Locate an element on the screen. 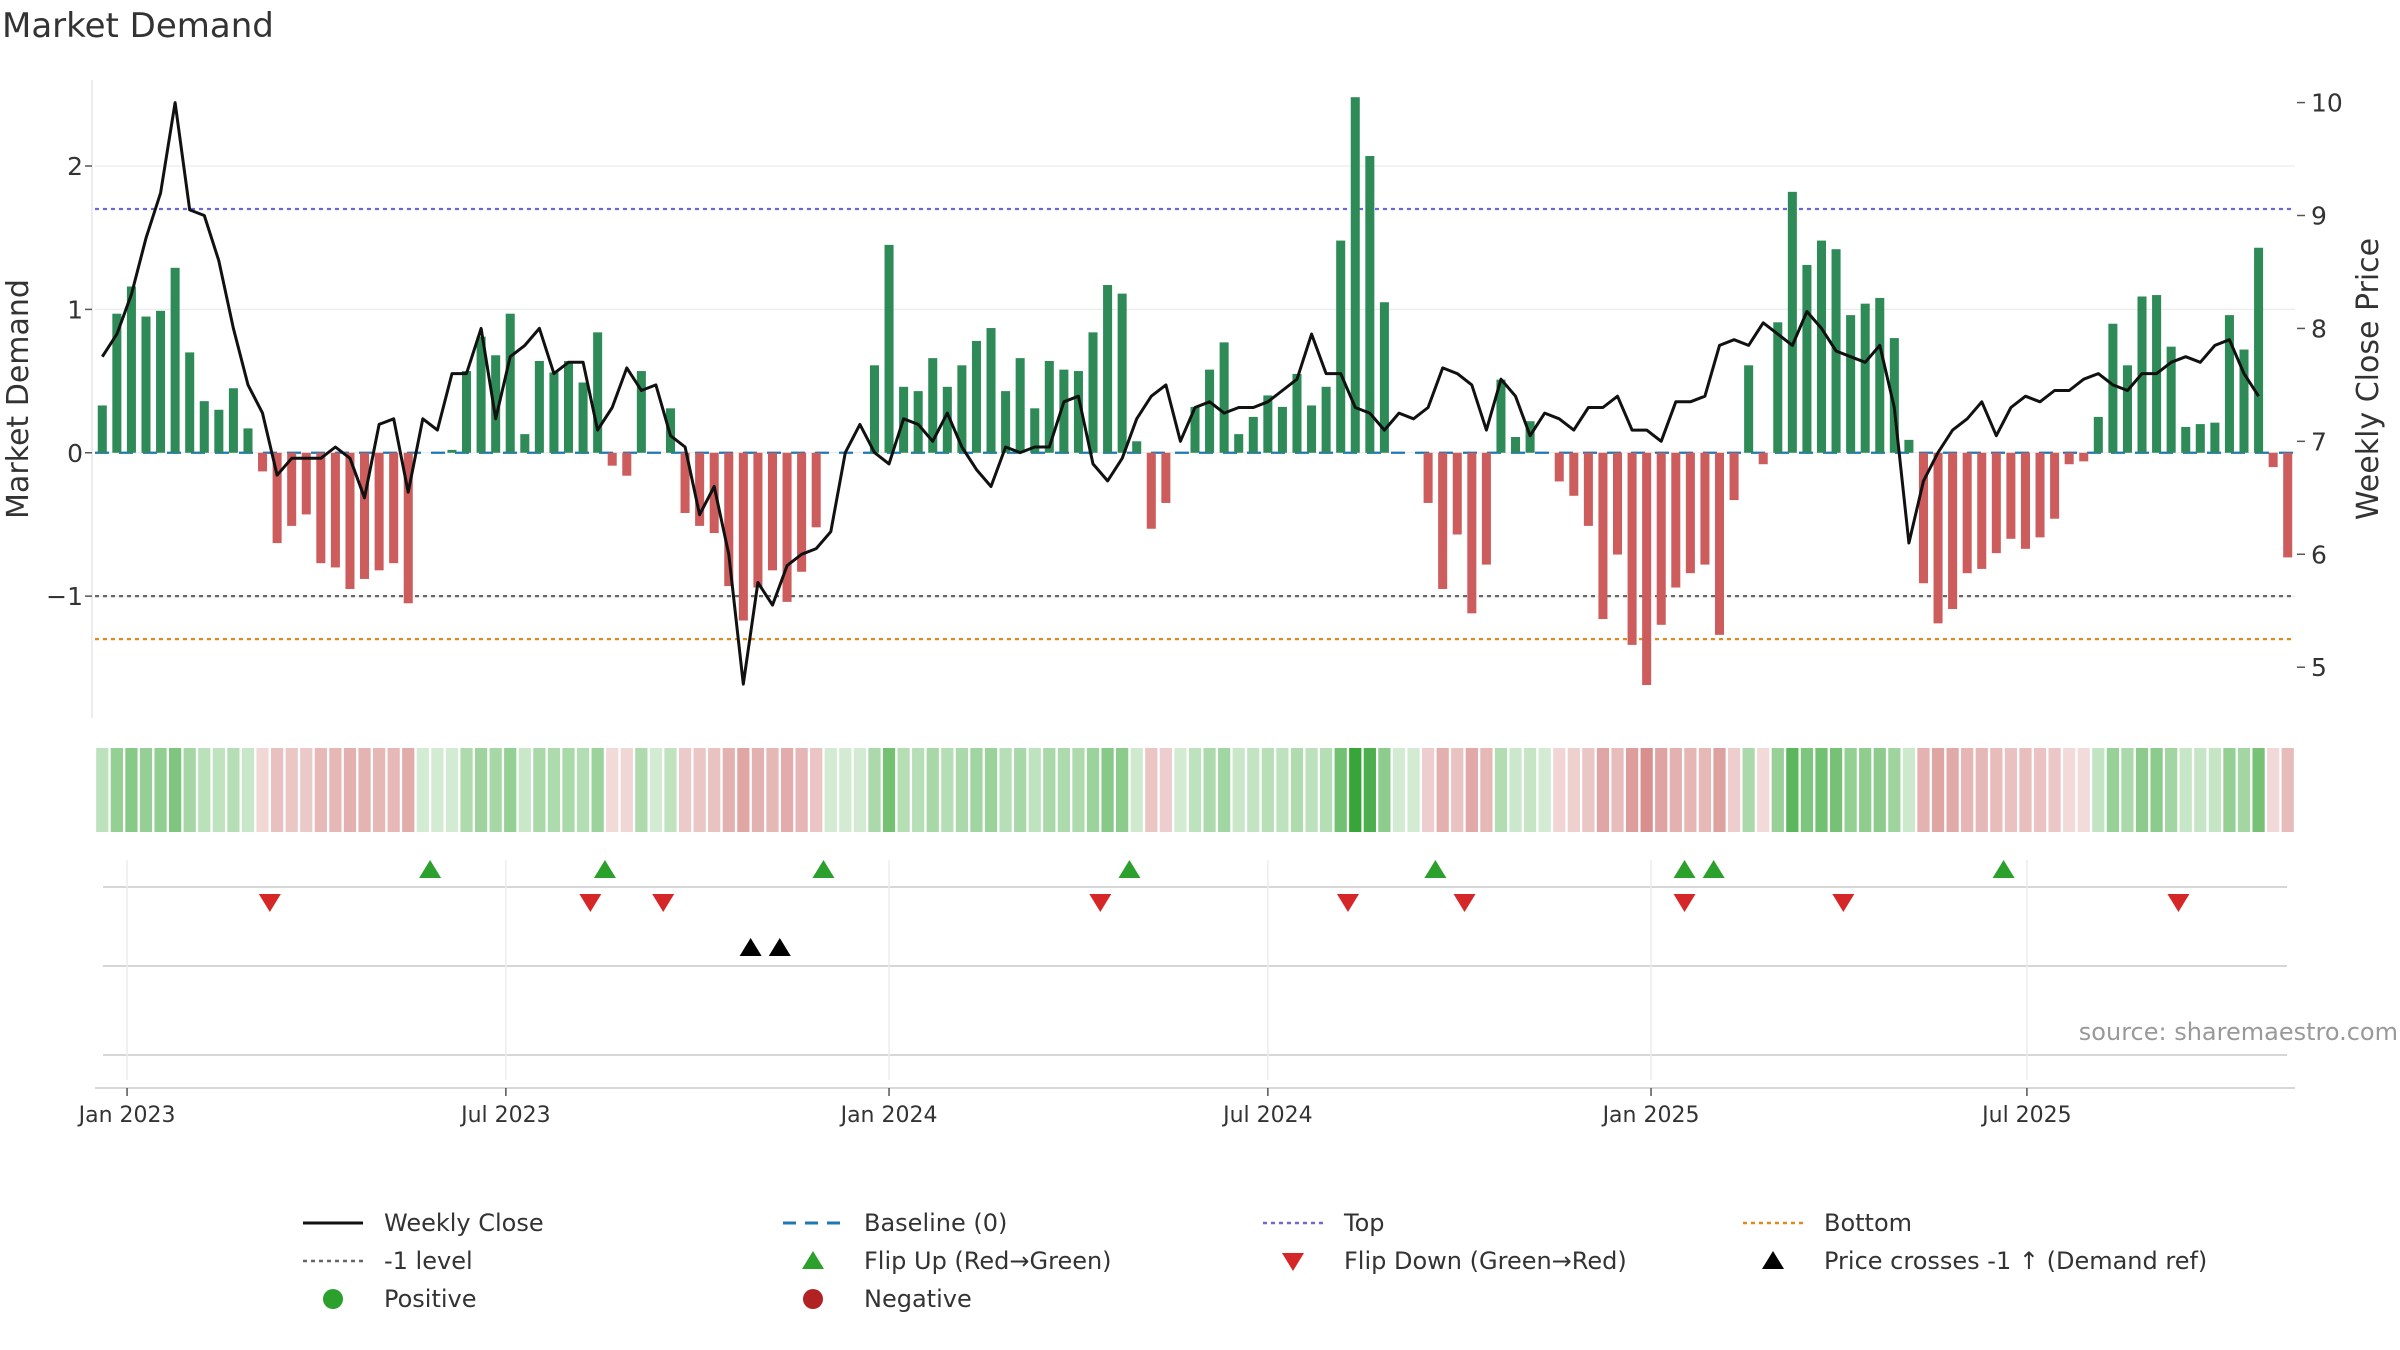 Image resolution: width=2400 pixels, height=1350 pixels. legend-label: Price crosses -1 ↑ (Demand ref) is located at coordinates (2016, 1261).